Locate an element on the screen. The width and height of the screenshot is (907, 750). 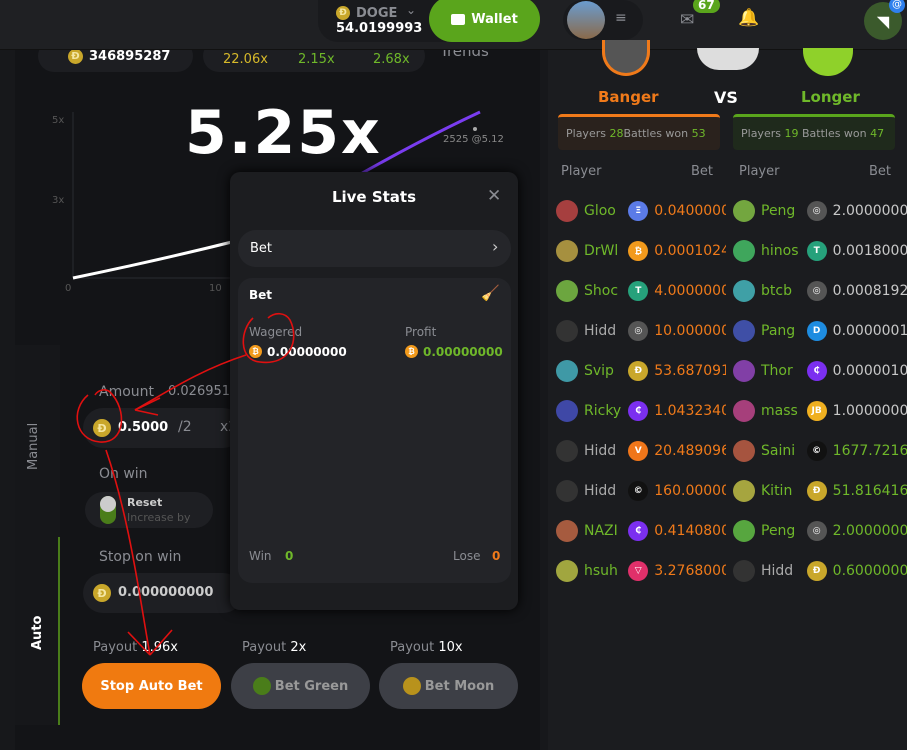
player-name: Svip is located at coordinates (599, 371).